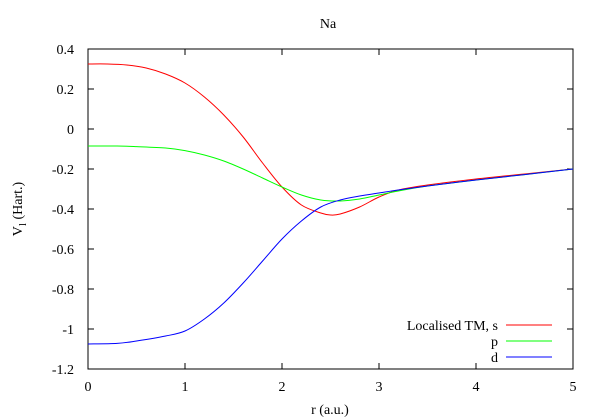  Describe the element at coordinates (63, 210) in the screenshot. I see `y-tick-label: -0.4` at that location.